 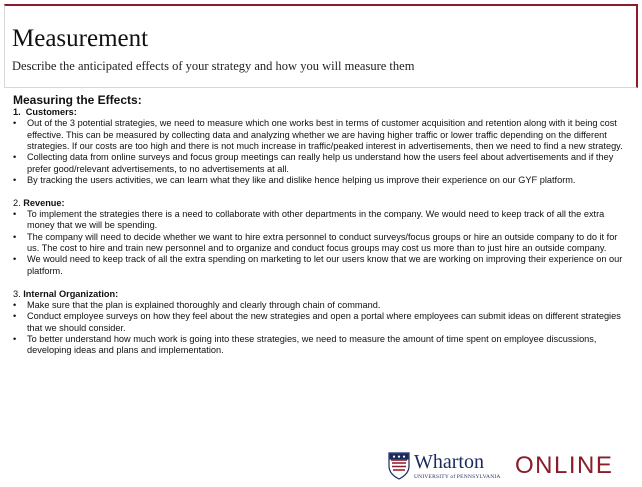 What do you see at coordinates (51, 112) in the screenshot?
I see `section-label: Customers:` at bounding box center [51, 112].